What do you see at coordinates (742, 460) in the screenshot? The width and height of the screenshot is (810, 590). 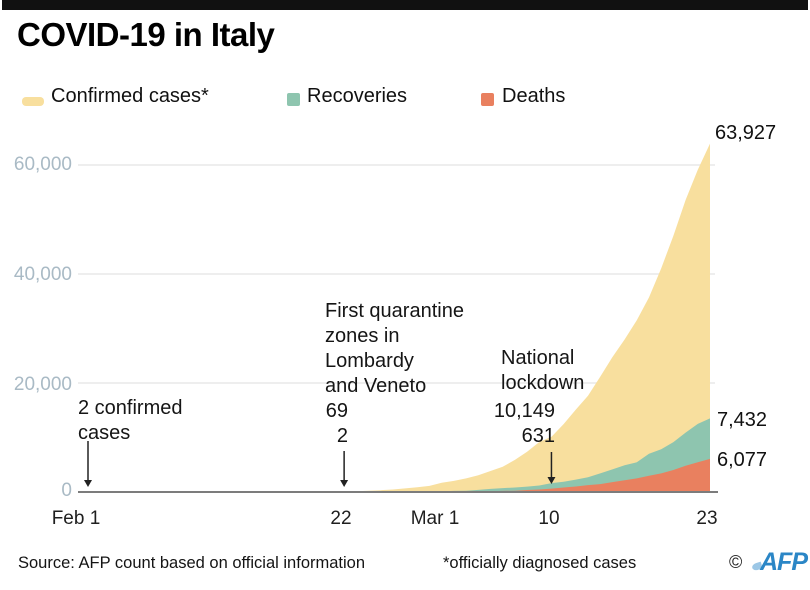 I see `end-label-deaths: 6,077` at bounding box center [742, 460].